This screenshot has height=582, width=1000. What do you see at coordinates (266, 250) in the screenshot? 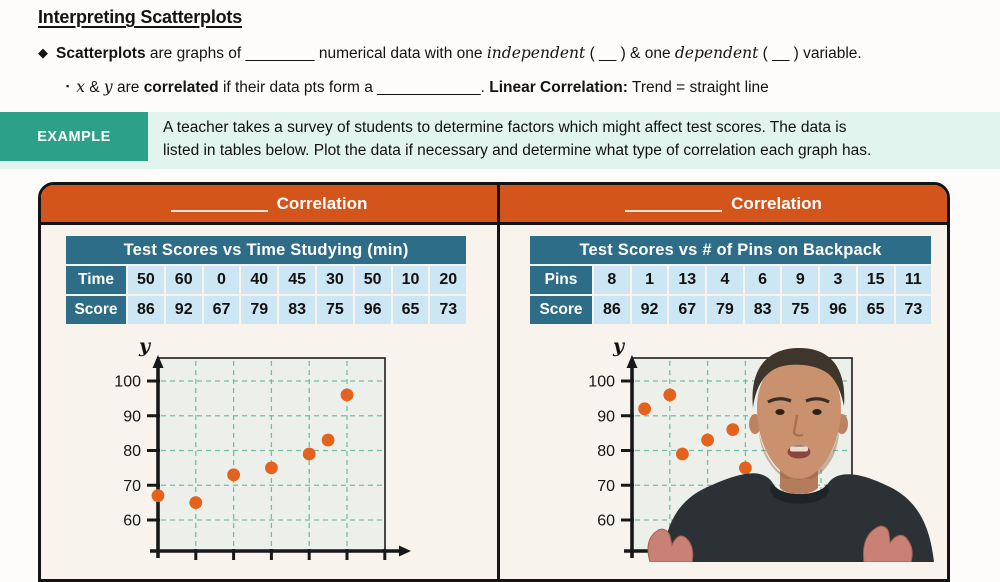
I see `table-title: Test Scores vs Time Studying (min)` at bounding box center [266, 250].